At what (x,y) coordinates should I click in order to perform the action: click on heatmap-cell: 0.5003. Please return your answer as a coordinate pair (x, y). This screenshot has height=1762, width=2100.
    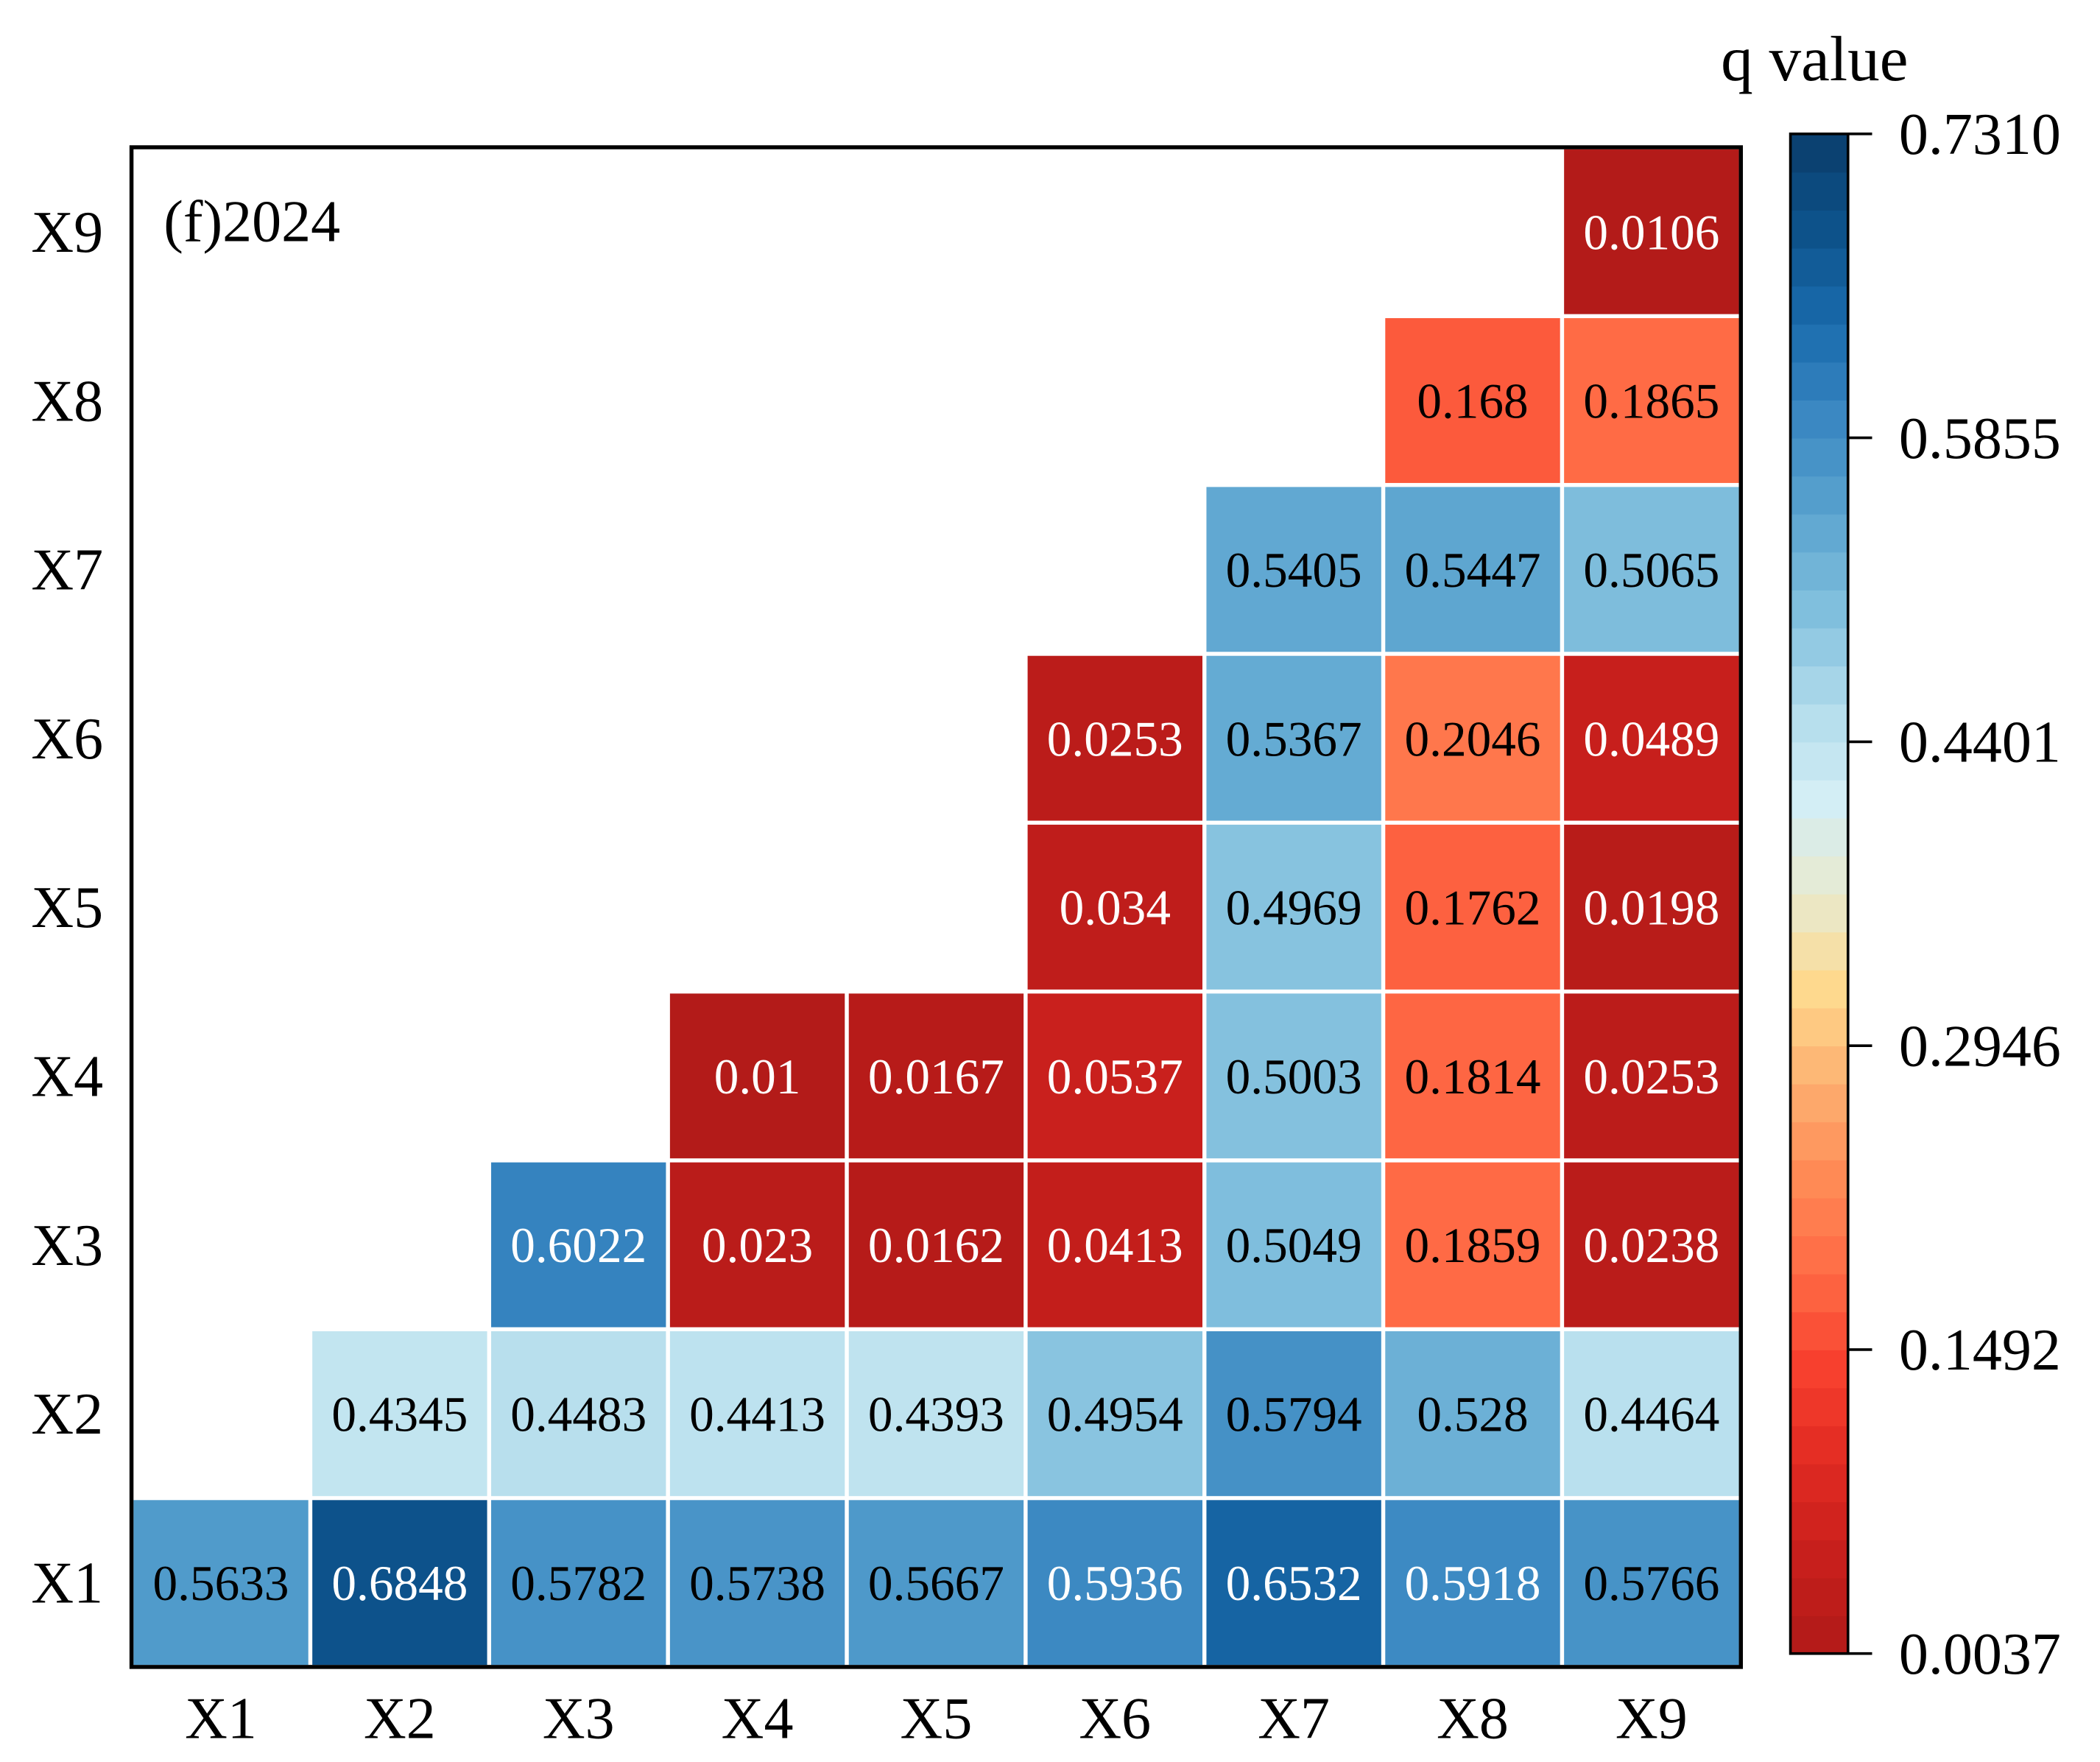
    Looking at the image, I should click on (1293, 1076).